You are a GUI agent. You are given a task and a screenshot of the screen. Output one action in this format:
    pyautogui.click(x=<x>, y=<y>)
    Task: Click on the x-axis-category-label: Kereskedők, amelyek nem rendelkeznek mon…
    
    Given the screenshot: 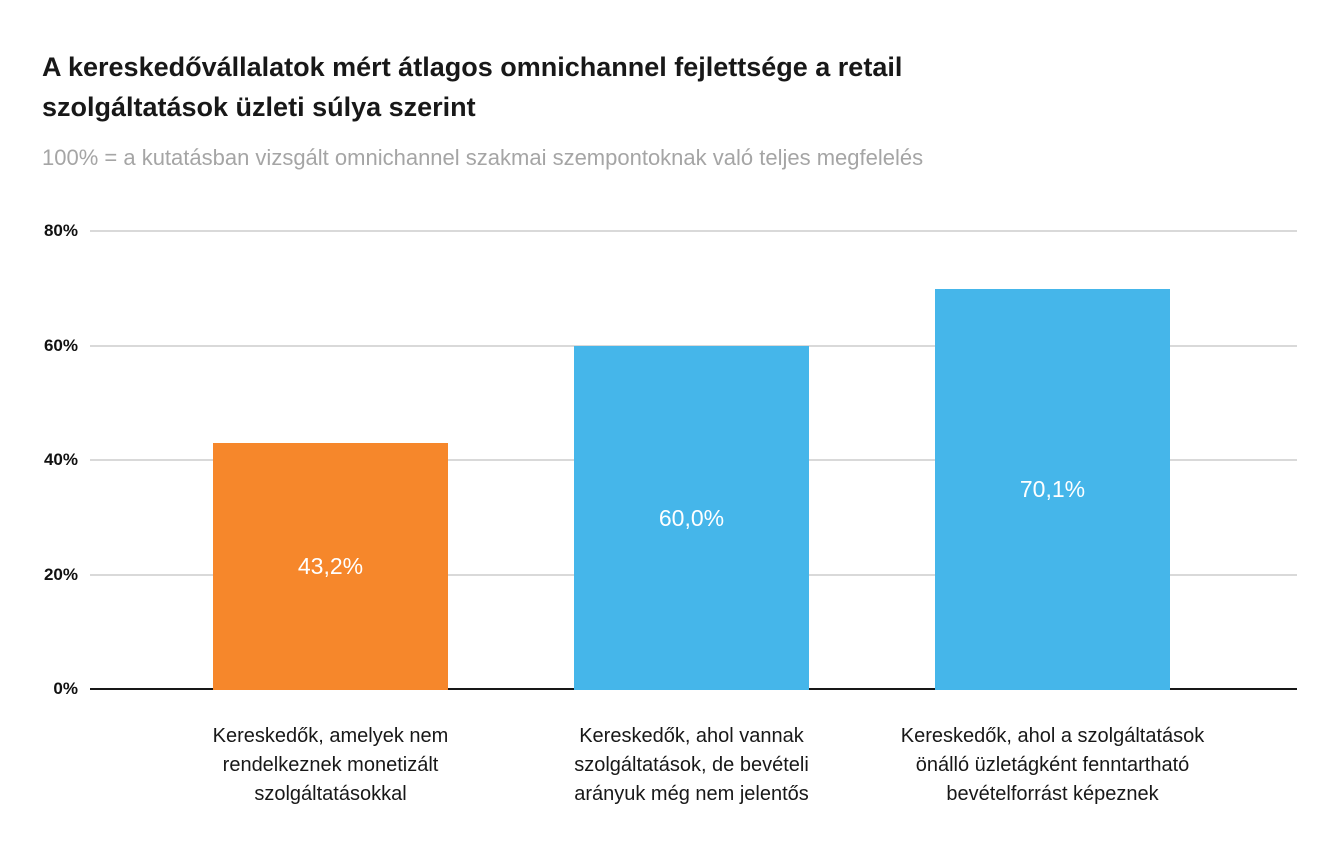 What is the action you would take?
    pyautogui.click(x=330, y=765)
    